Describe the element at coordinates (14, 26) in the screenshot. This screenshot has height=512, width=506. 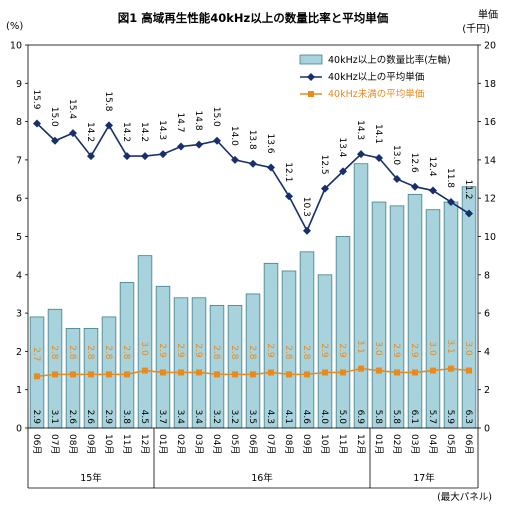
I see `left-axis-unit: (%)` at that location.